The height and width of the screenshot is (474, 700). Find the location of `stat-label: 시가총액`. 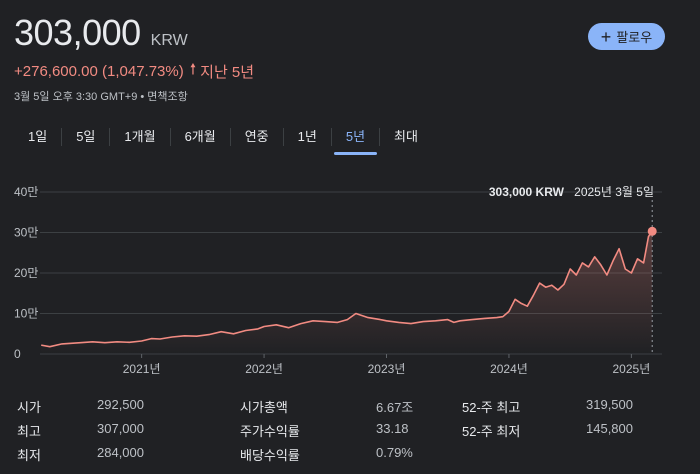

stat-label: 시가총액 is located at coordinates (264, 407).